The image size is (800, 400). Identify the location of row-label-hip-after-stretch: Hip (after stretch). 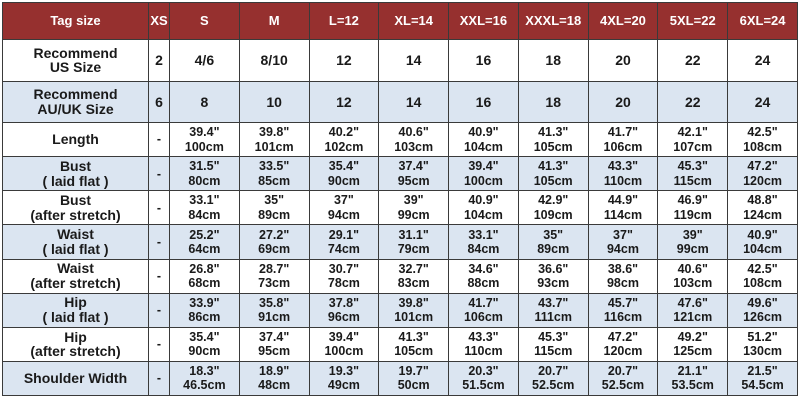
(75, 344).